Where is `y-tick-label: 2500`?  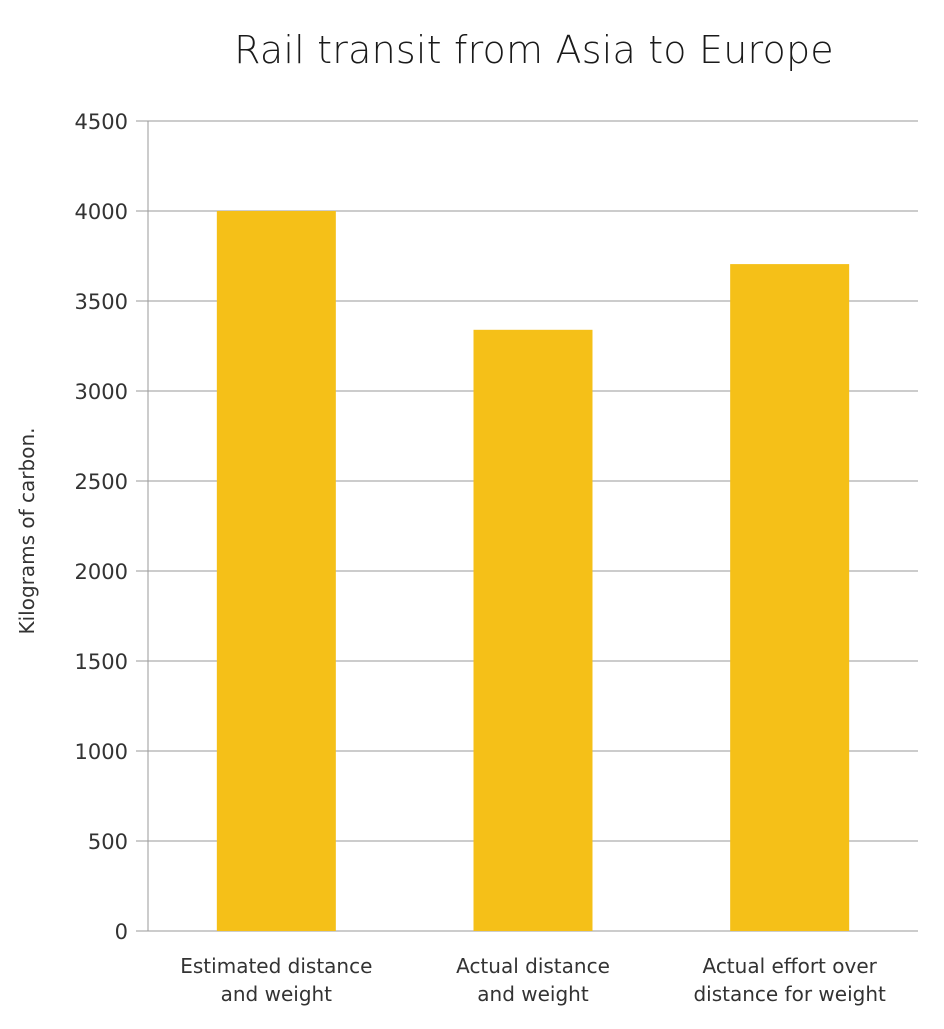
y-tick-label: 2500 is located at coordinates (101, 482).